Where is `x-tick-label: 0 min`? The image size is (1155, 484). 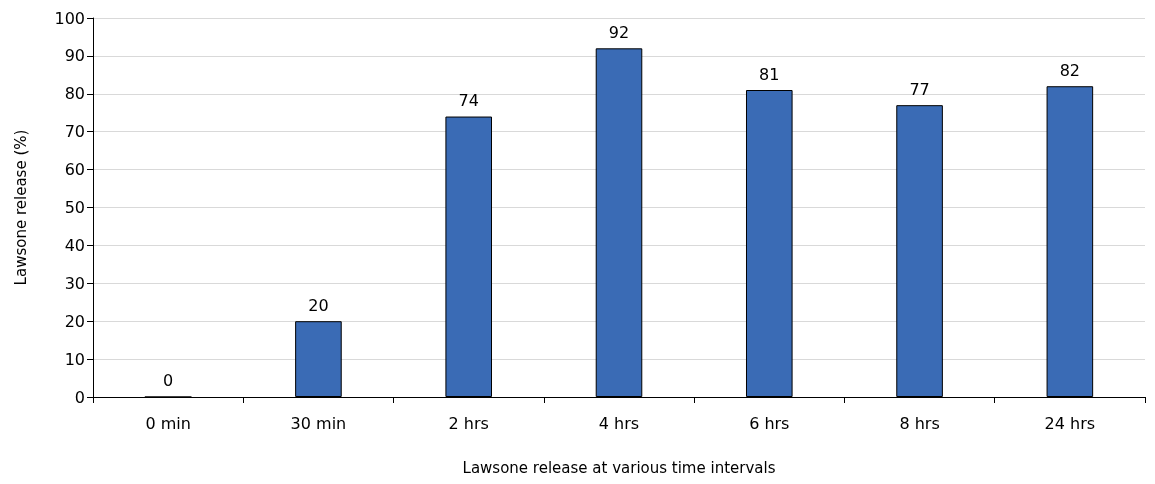 x-tick-label: 0 min is located at coordinates (168, 423).